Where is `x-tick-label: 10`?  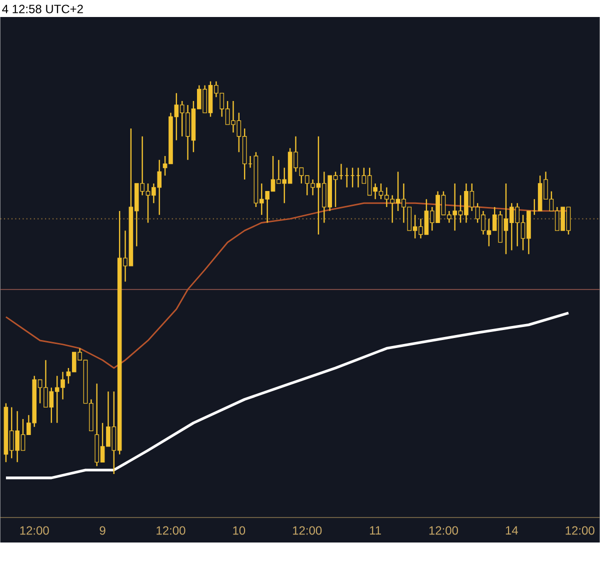
x-tick-label: 10 is located at coordinates (239, 530).